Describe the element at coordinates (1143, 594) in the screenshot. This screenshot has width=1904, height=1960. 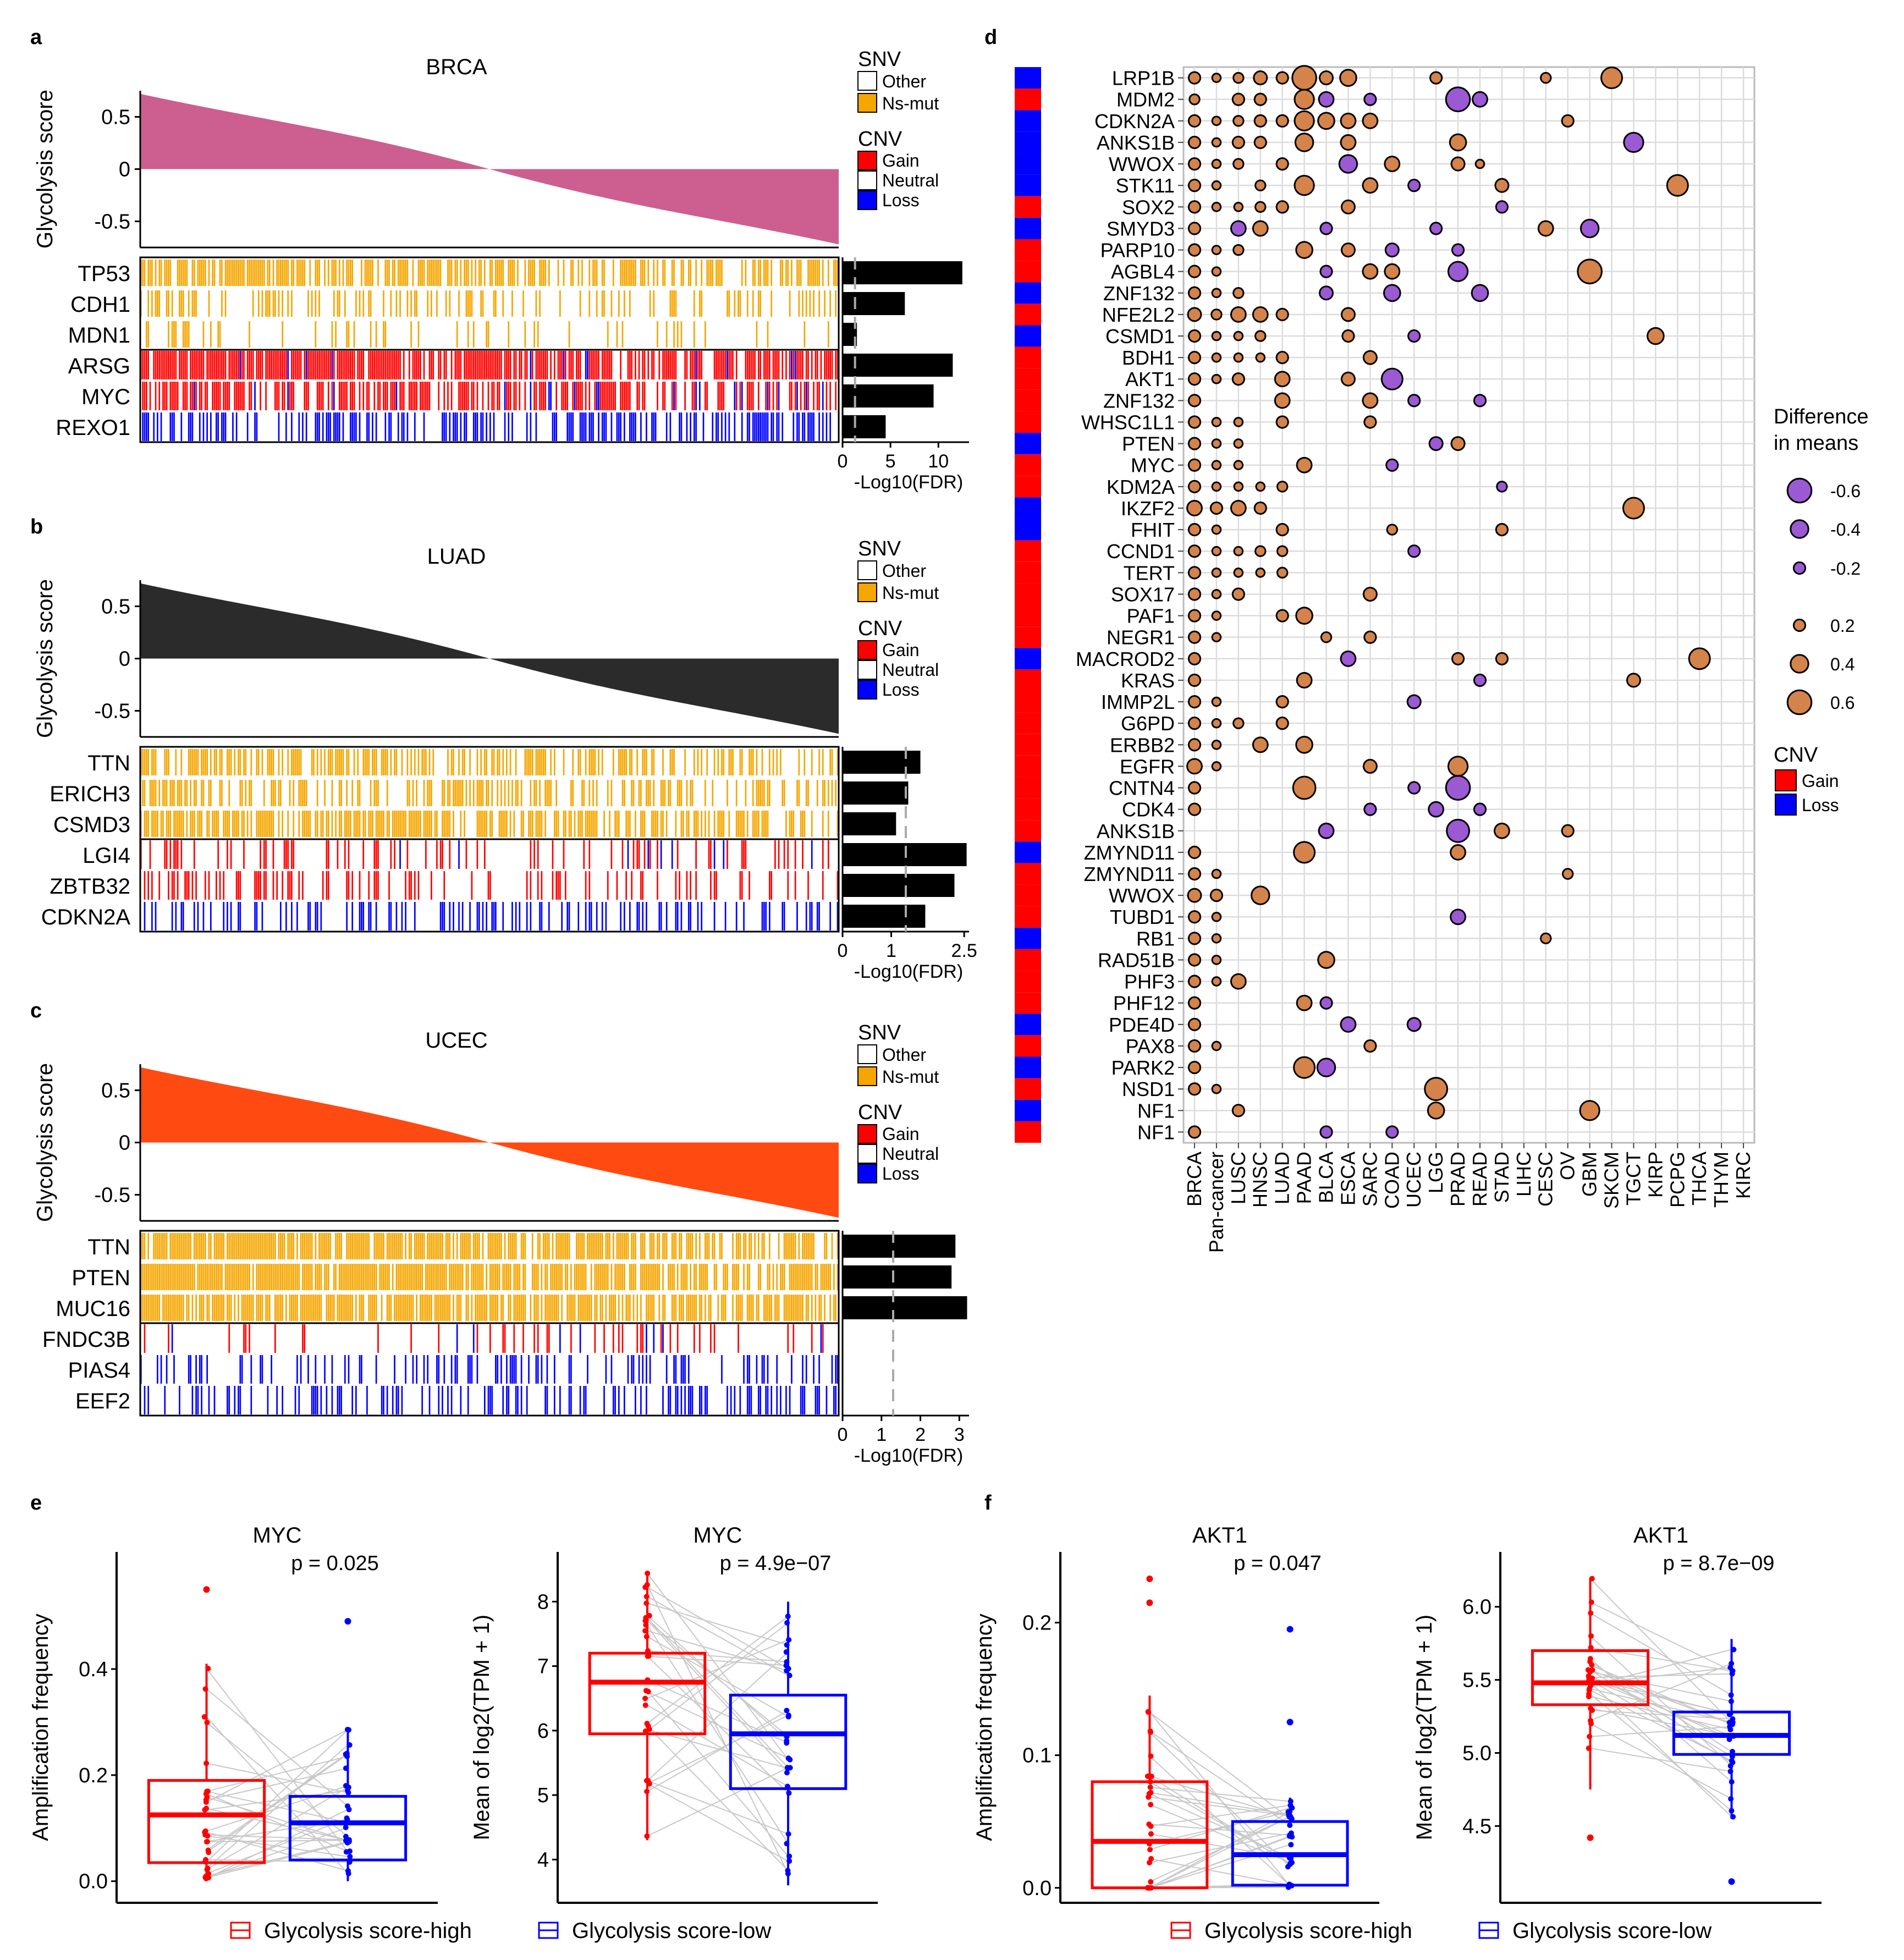
I see `gene-label: SOX17` at that location.